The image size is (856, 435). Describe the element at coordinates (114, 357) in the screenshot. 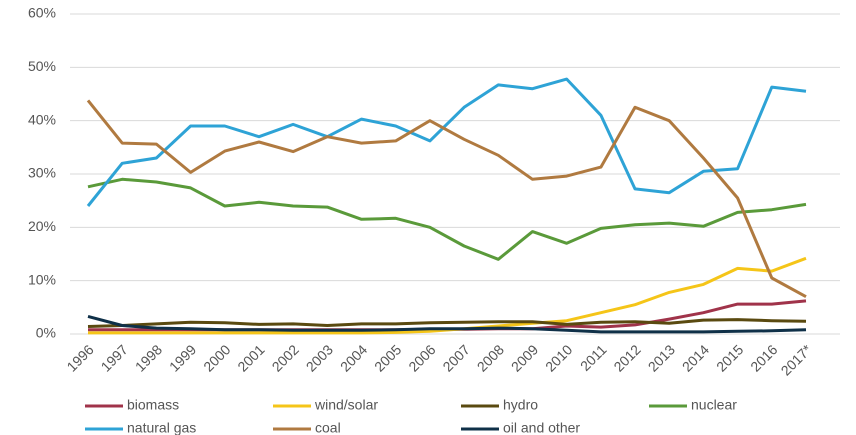

I see `x-tick-label: 1997` at that location.